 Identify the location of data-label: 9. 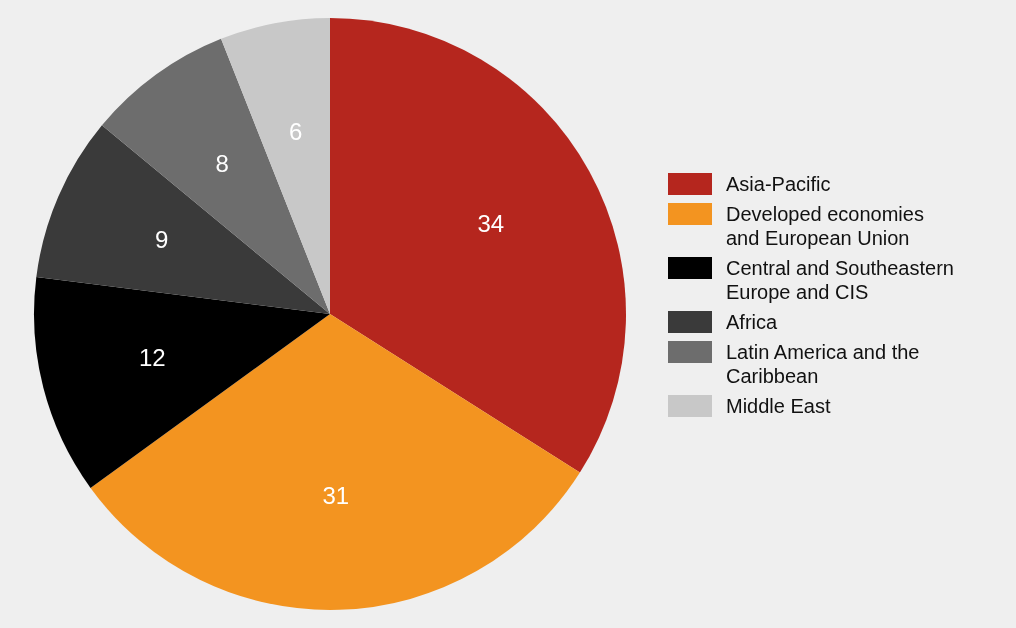
(161, 239).